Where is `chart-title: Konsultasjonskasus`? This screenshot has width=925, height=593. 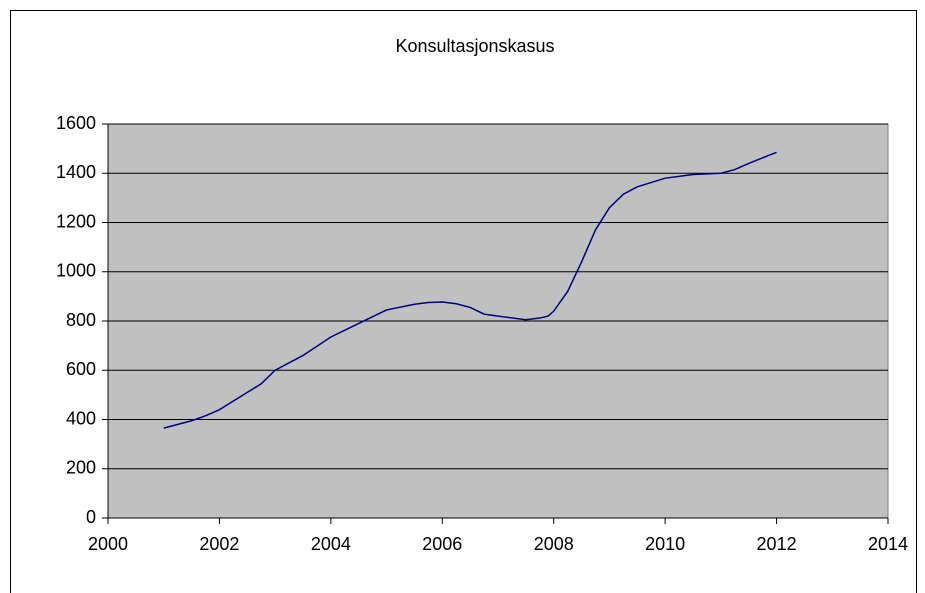 chart-title: Konsultasjonskasus is located at coordinates (474, 46).